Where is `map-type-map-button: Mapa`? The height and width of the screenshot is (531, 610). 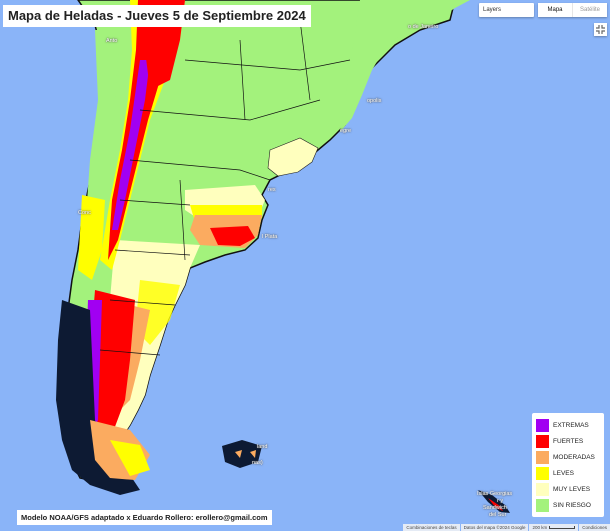
map-type-map-button: Mapa is located at coordinates (555, 10).